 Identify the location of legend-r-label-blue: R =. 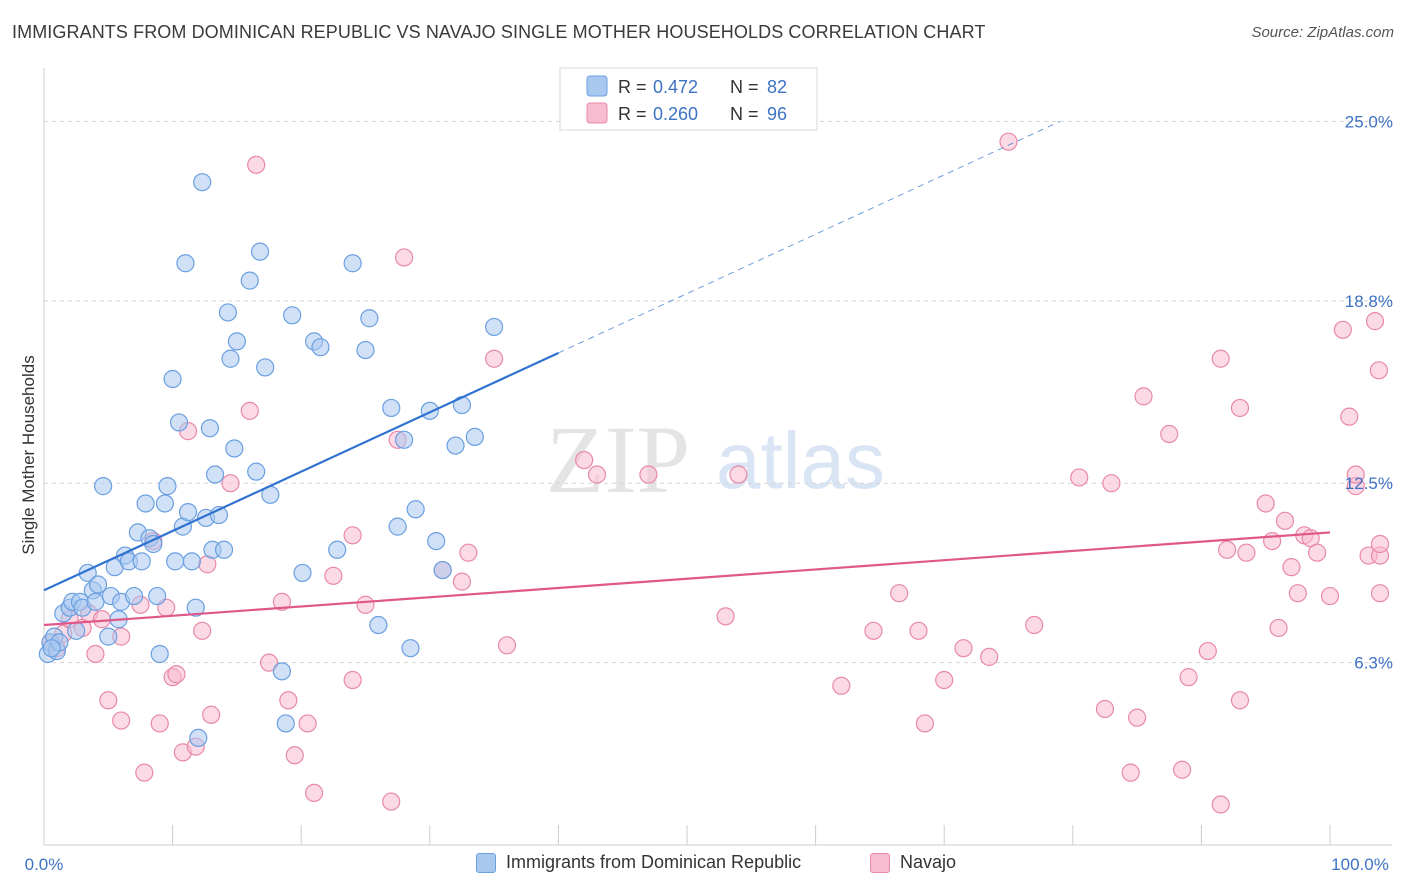
(632, 87).